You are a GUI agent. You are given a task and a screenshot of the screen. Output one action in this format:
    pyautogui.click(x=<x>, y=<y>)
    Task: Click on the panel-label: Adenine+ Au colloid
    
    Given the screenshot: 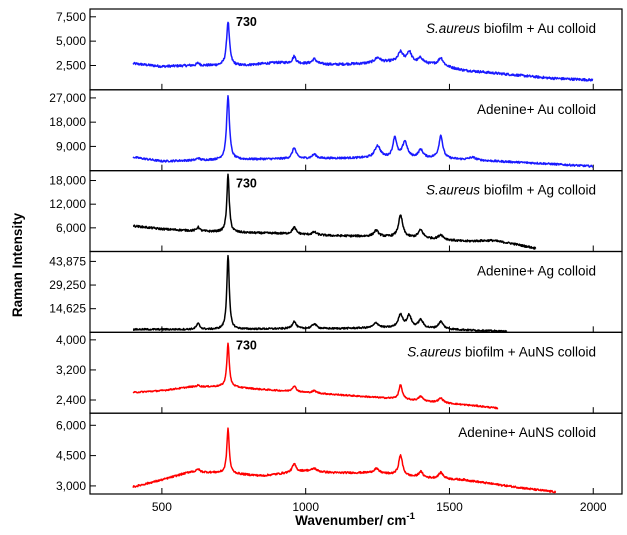 What is the action you would take?
    pyautogui.click(x=536, y=109)
    